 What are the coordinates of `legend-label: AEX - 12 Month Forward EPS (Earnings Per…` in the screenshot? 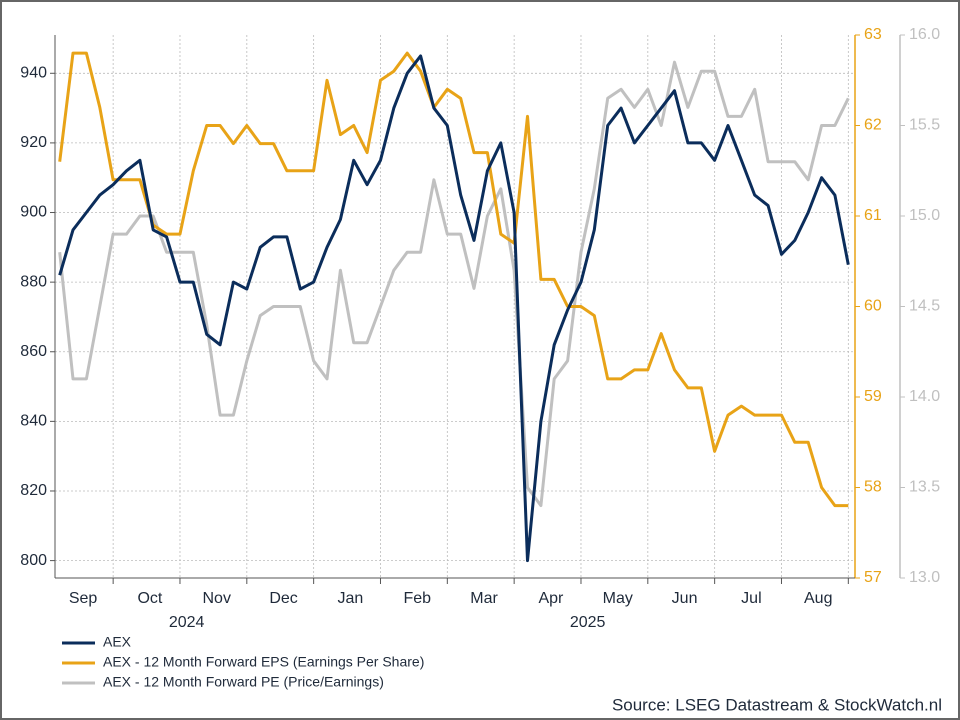 It's located at (263, 662).